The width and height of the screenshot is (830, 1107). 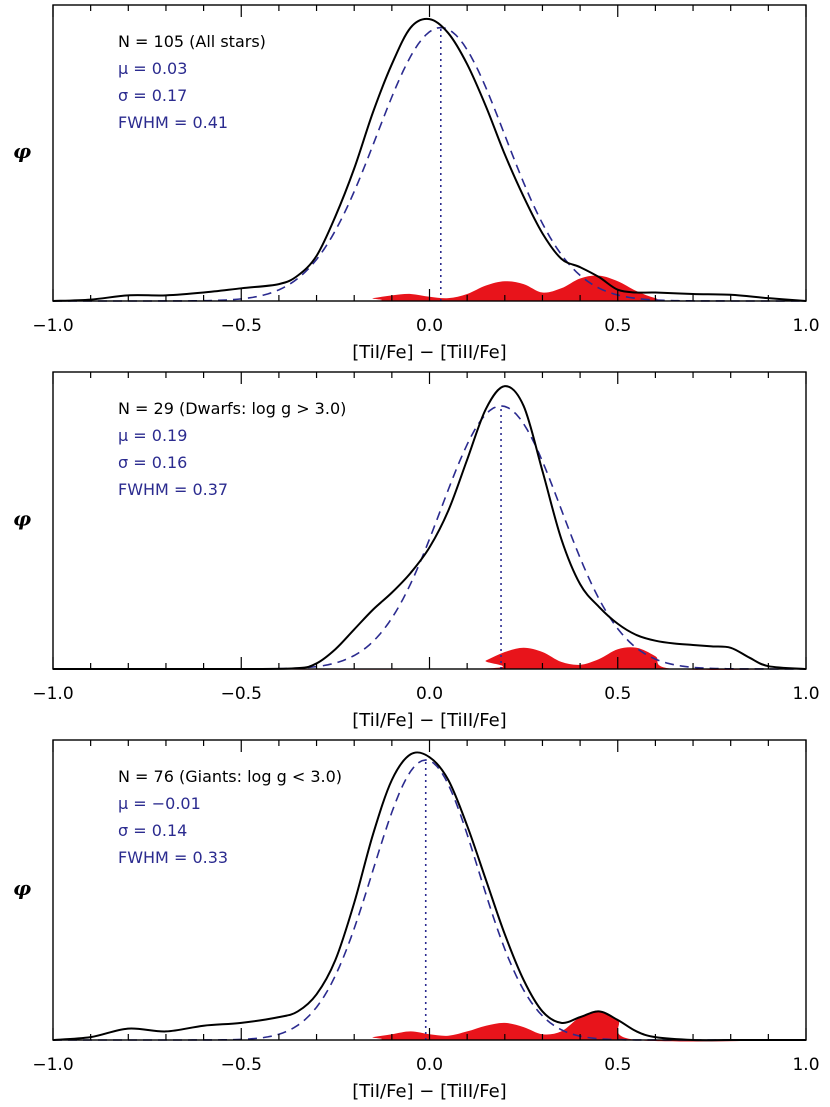 I want to click on sample-size-label: N = 29 (Dwarfs: log g > 3.0), so click(x=232, y=408).